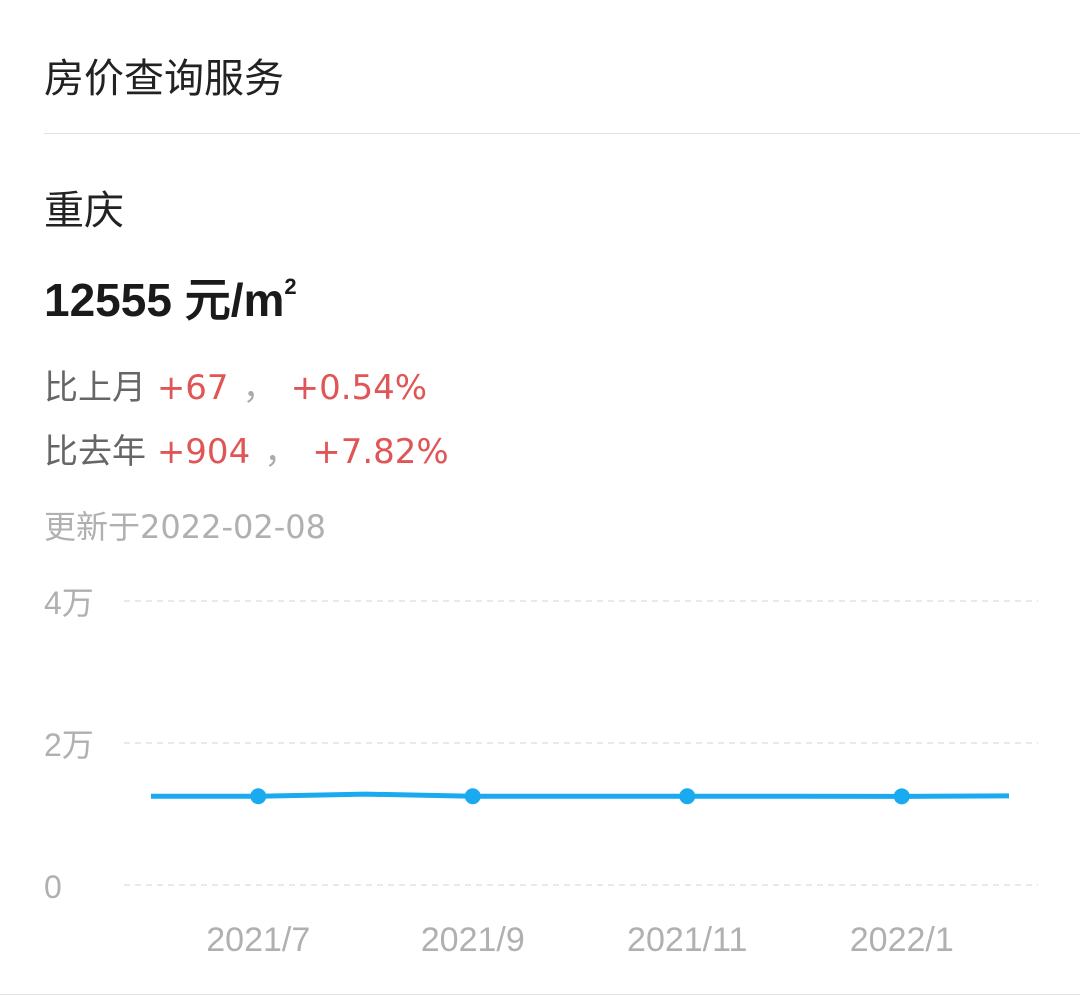  Describe the element at coordinates (259, 388) in the screenshot. I see `mom-sep: ，` at that location.